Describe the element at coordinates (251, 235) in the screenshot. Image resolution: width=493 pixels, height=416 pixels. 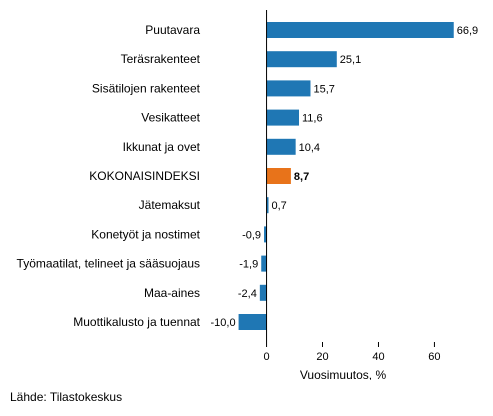
I see `value-label-7: -0,9` at that location.